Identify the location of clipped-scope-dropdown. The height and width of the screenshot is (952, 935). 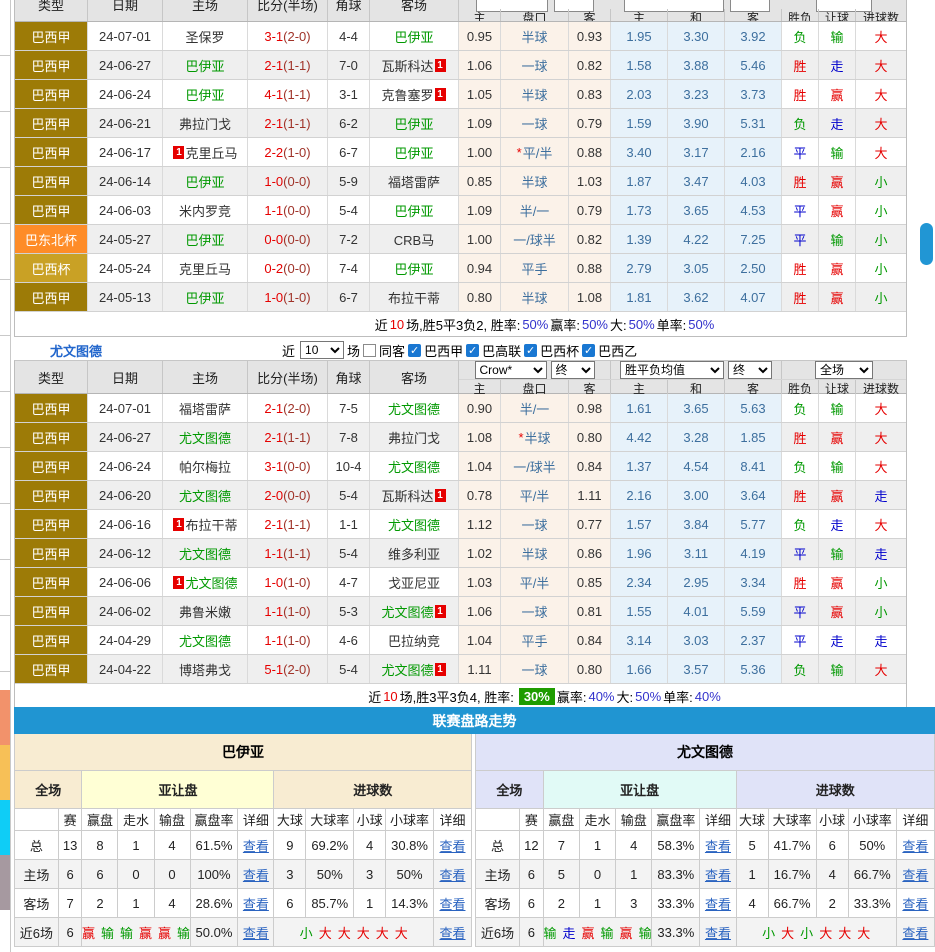
(844, 6).